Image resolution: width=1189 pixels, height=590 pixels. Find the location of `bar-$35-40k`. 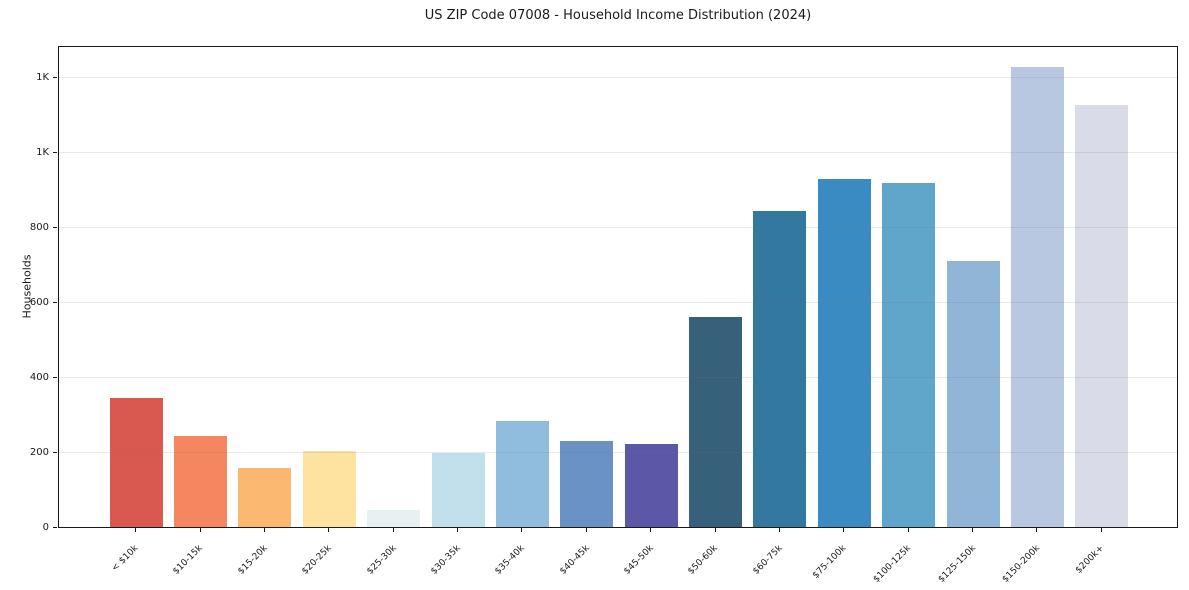

bar-$35-40k is located at coordinates (522, 473).